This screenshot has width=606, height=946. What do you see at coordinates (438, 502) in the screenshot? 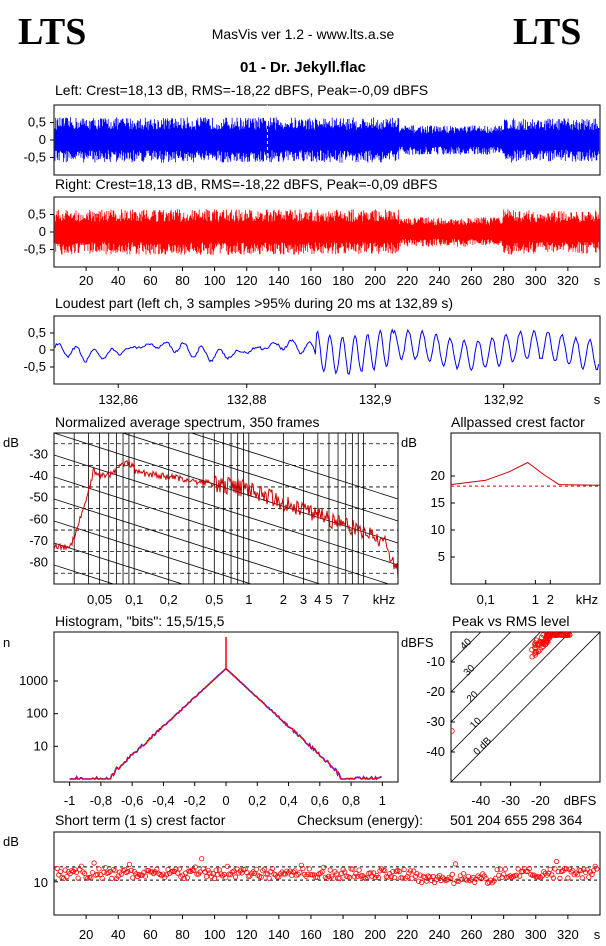
I see `allpassed-ytick-label-1: 15` at bounding box center [438, 502].